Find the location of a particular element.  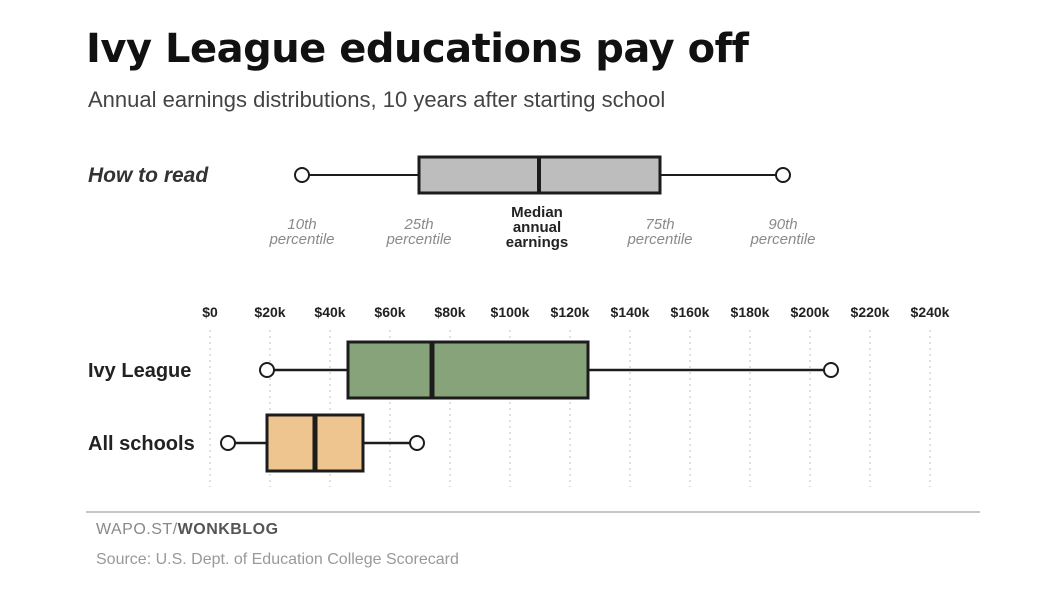

footer-divider is located at coordinates (533, 512).